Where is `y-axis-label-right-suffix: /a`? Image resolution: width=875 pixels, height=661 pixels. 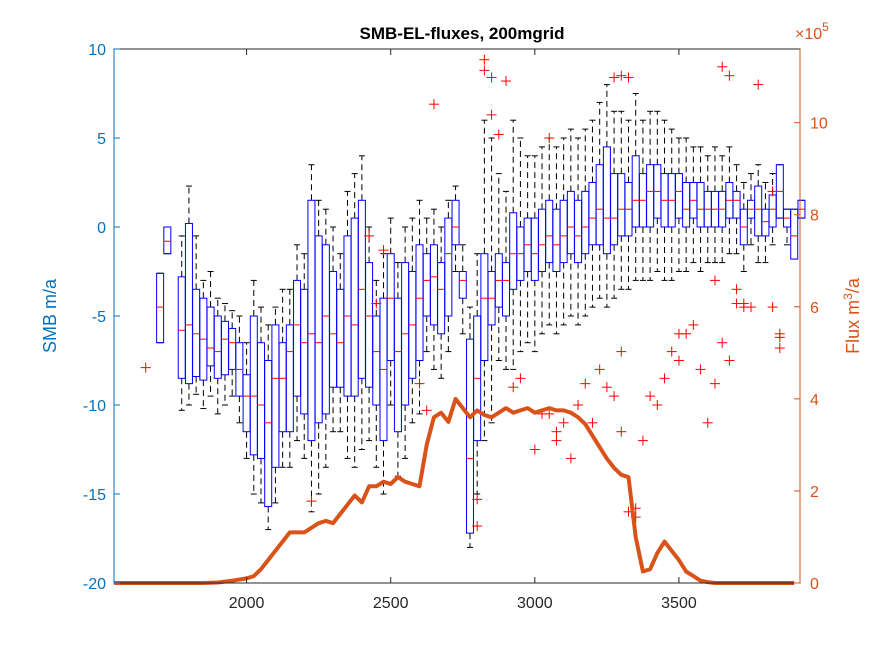 y-axis-label-right-suffix: /a is located at coordinates (853, 285).